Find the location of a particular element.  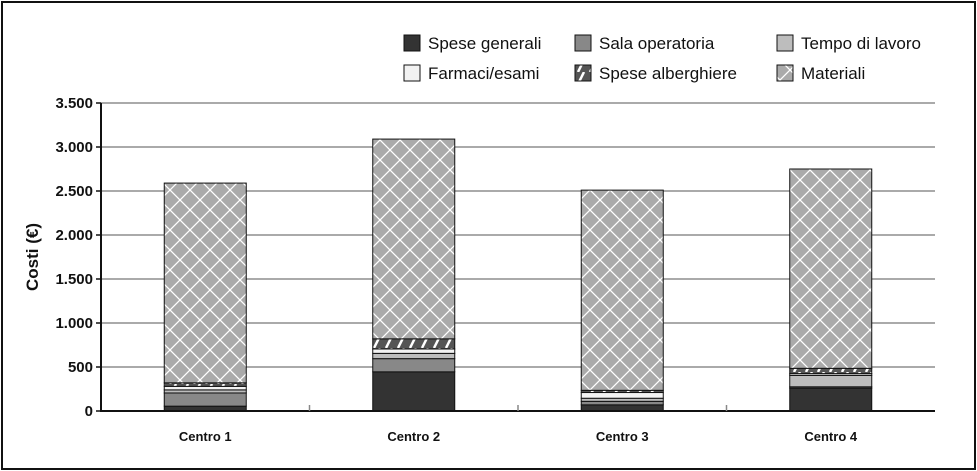

legend-label: Spese generali is located at coordinates (484, 43).